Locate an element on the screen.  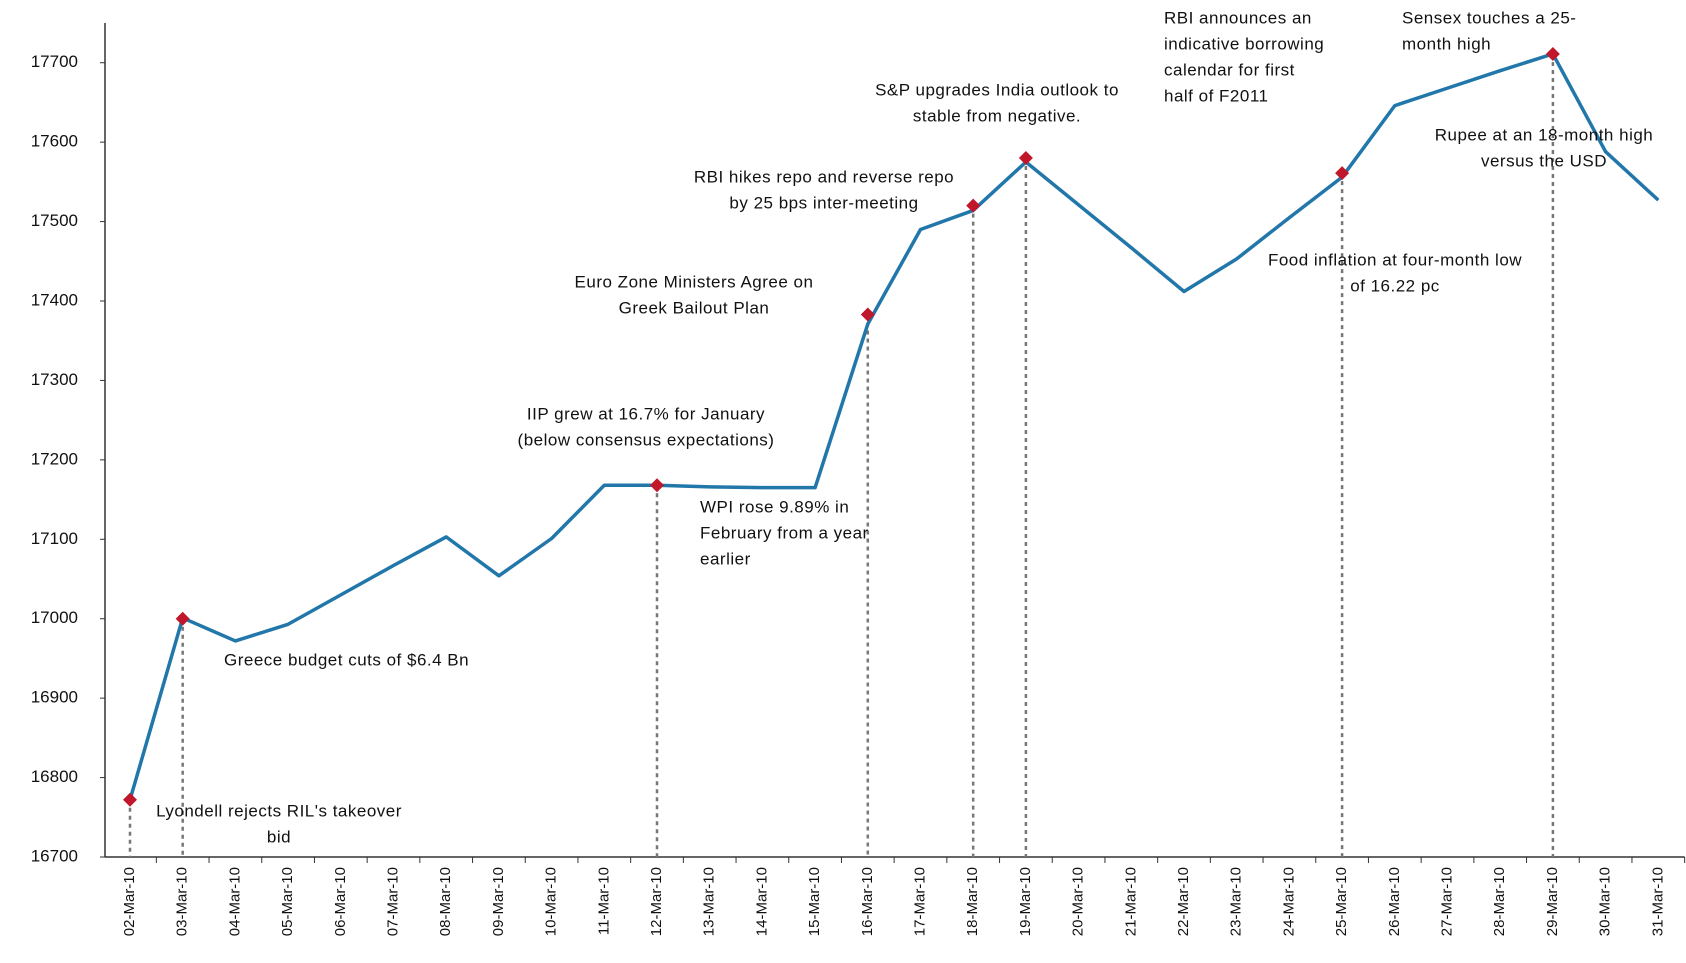
x-tick-label: 30-Mar-10 is located at coordinates (1605, 901).